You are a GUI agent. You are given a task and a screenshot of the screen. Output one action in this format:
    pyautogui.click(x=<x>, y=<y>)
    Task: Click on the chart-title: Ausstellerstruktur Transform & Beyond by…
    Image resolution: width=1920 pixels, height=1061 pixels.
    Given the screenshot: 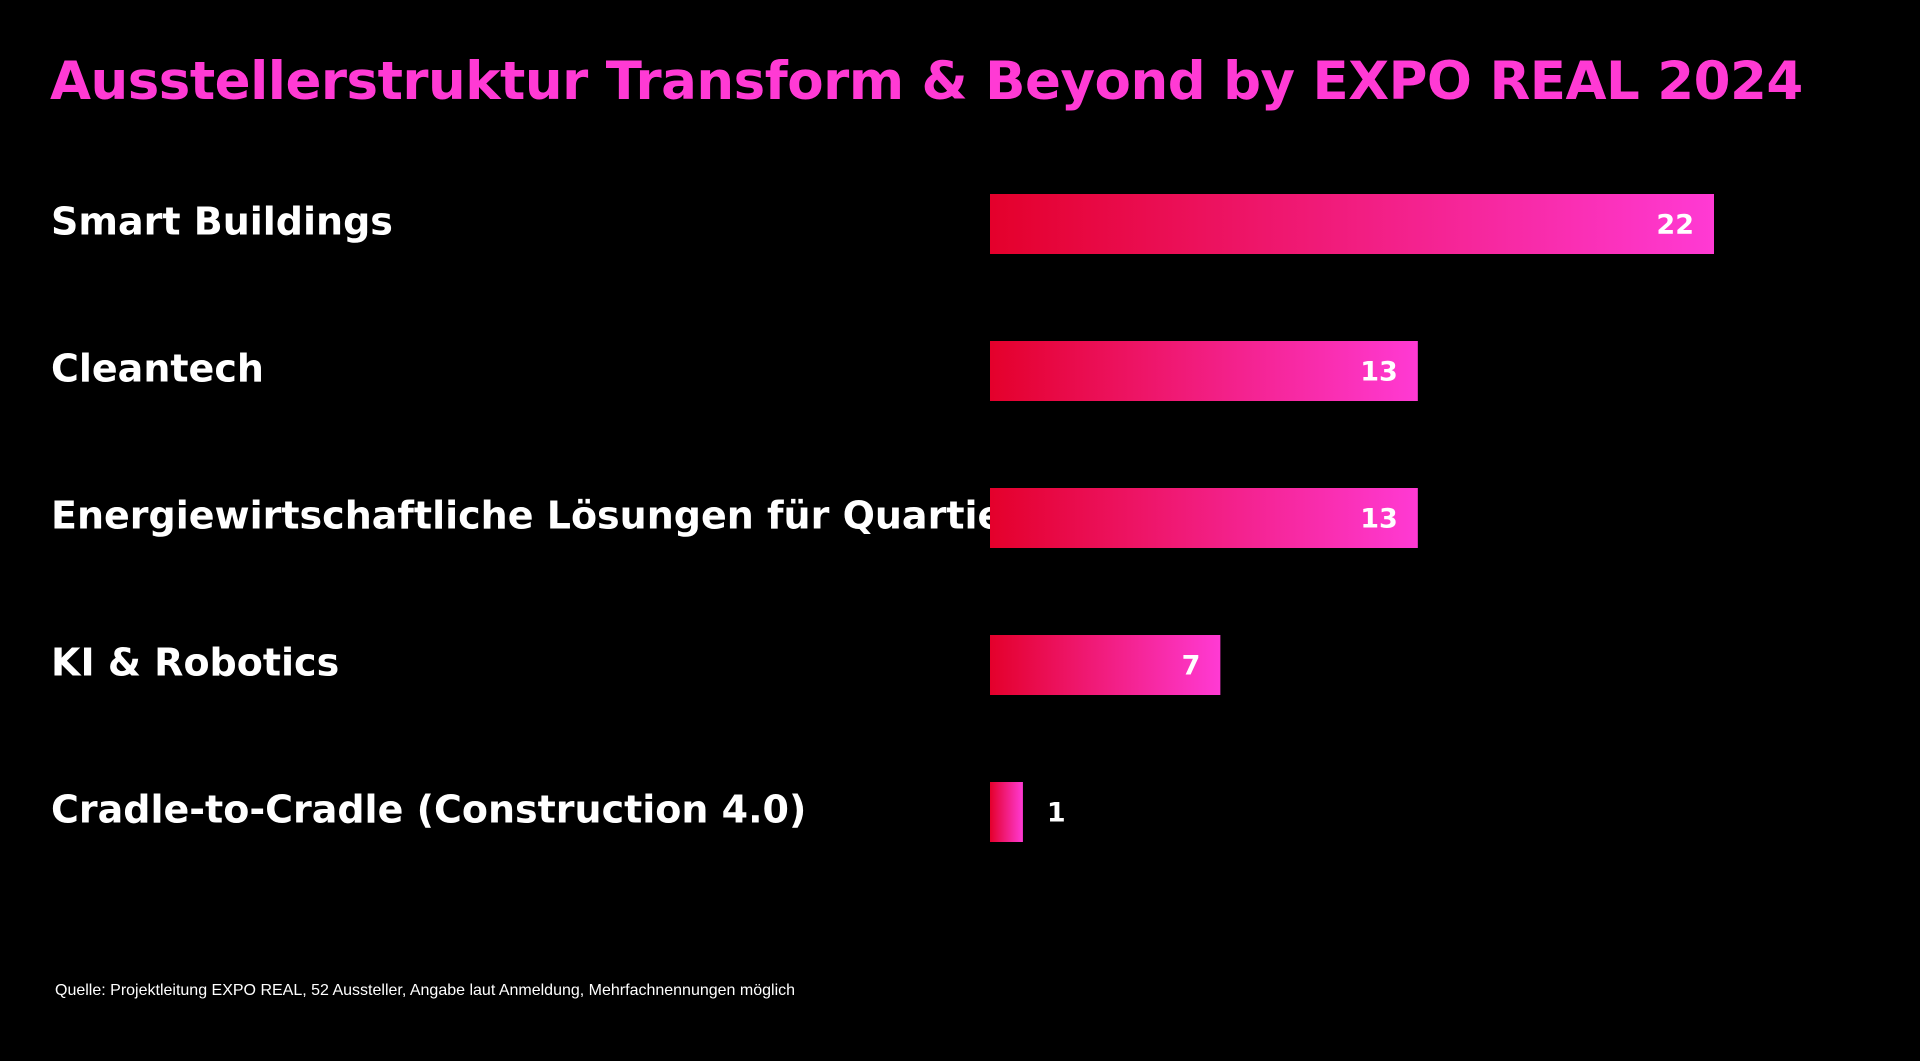 What is the action you would take?
    pyautogui.click(x=926, y=81)
    